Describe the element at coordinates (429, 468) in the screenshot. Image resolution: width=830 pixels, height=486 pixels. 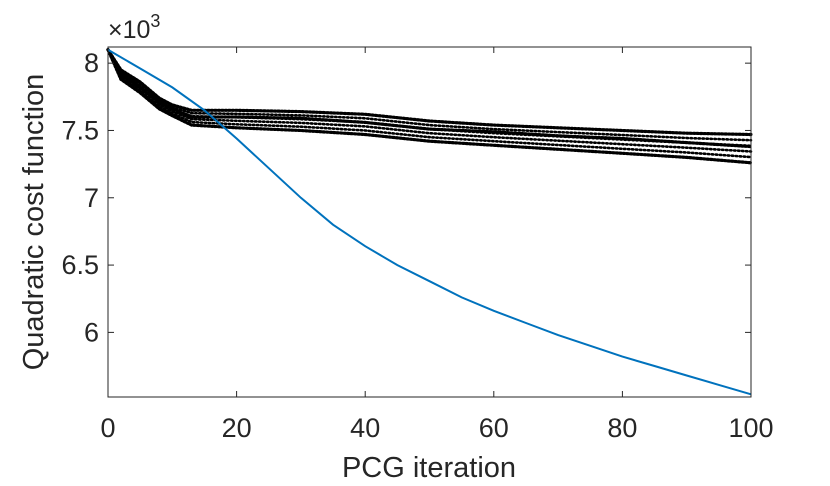
I see `x-axis-title: PCG iteration` at that location.